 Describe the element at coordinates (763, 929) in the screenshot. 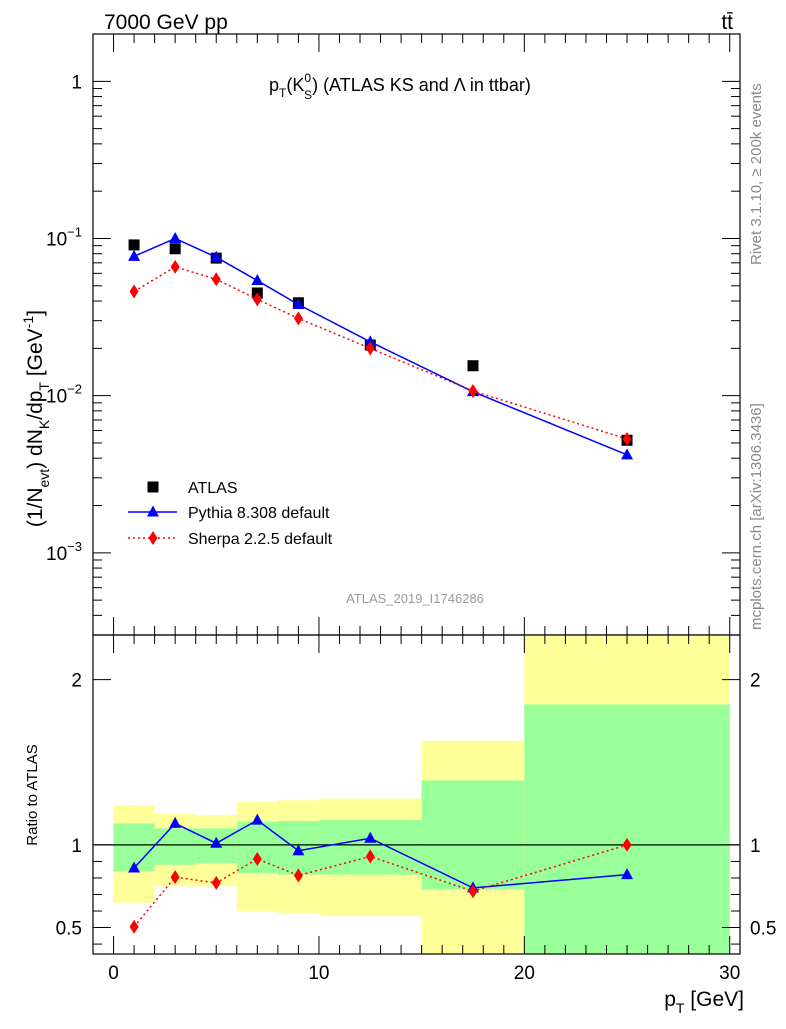

I see `ratio-y-tick-label-right: 0.5` at that location.